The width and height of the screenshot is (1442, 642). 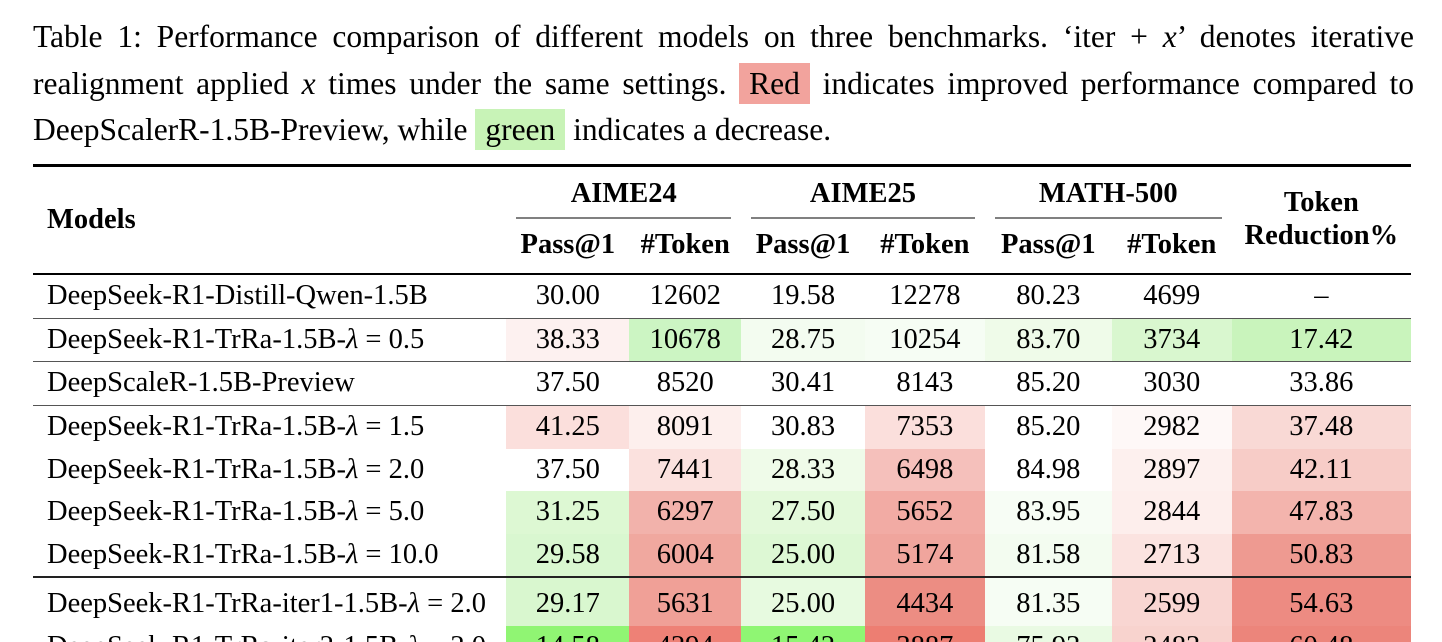 What do you see at coordinates (685, 634) in the screenshot?
I see `value-cell: 4294` at bounding box center [685, 634].